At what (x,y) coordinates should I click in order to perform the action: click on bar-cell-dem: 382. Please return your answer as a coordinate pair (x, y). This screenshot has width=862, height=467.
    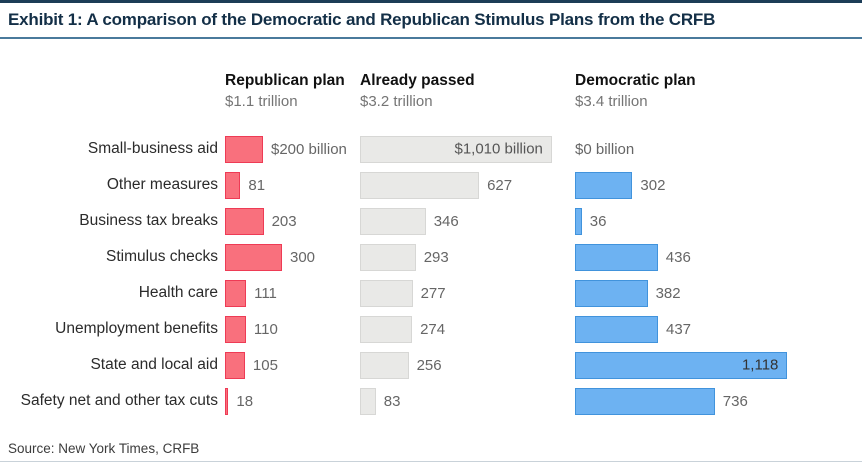
    Looking at the image, I should click on (718, 293).